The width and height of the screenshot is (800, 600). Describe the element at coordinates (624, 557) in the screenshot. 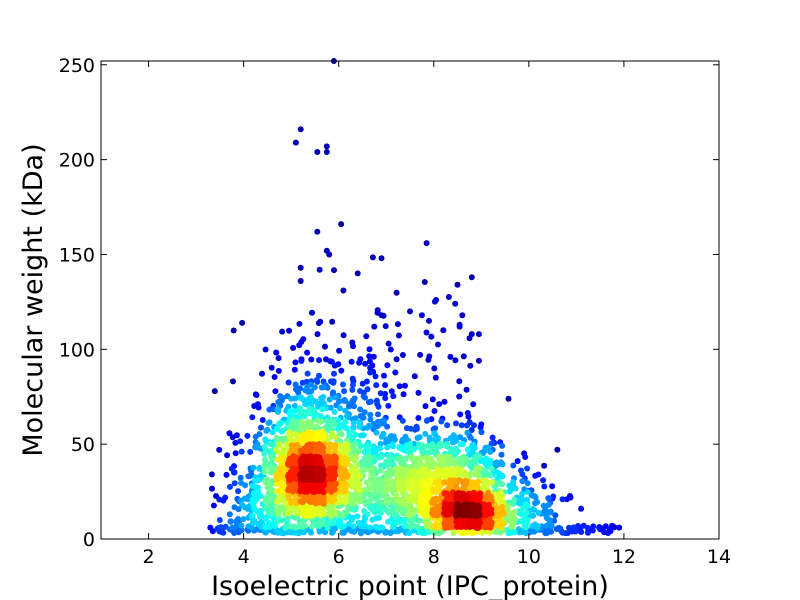

I see `x-tick-label: 12` at that location.